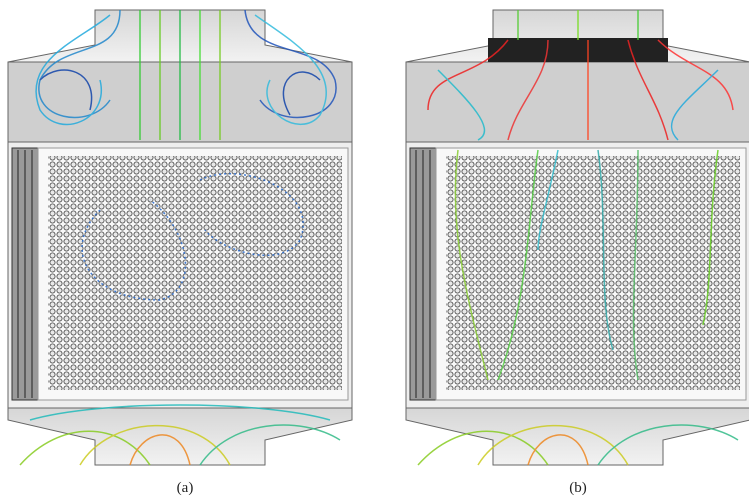 This screenshot has height=502, width=749. Describe the element at coordinates (578, 50) in the screenshot. I see `nozzle-manifold` at that location.